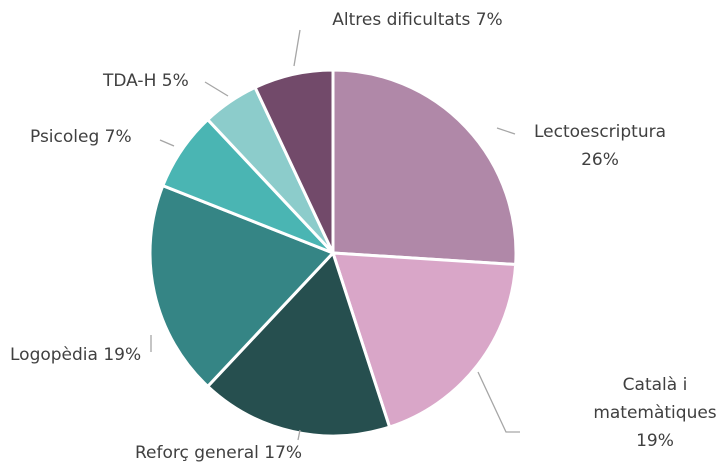 The image size is (728, 469). I want to click on category-label: Reforç general, so click(197, 453).